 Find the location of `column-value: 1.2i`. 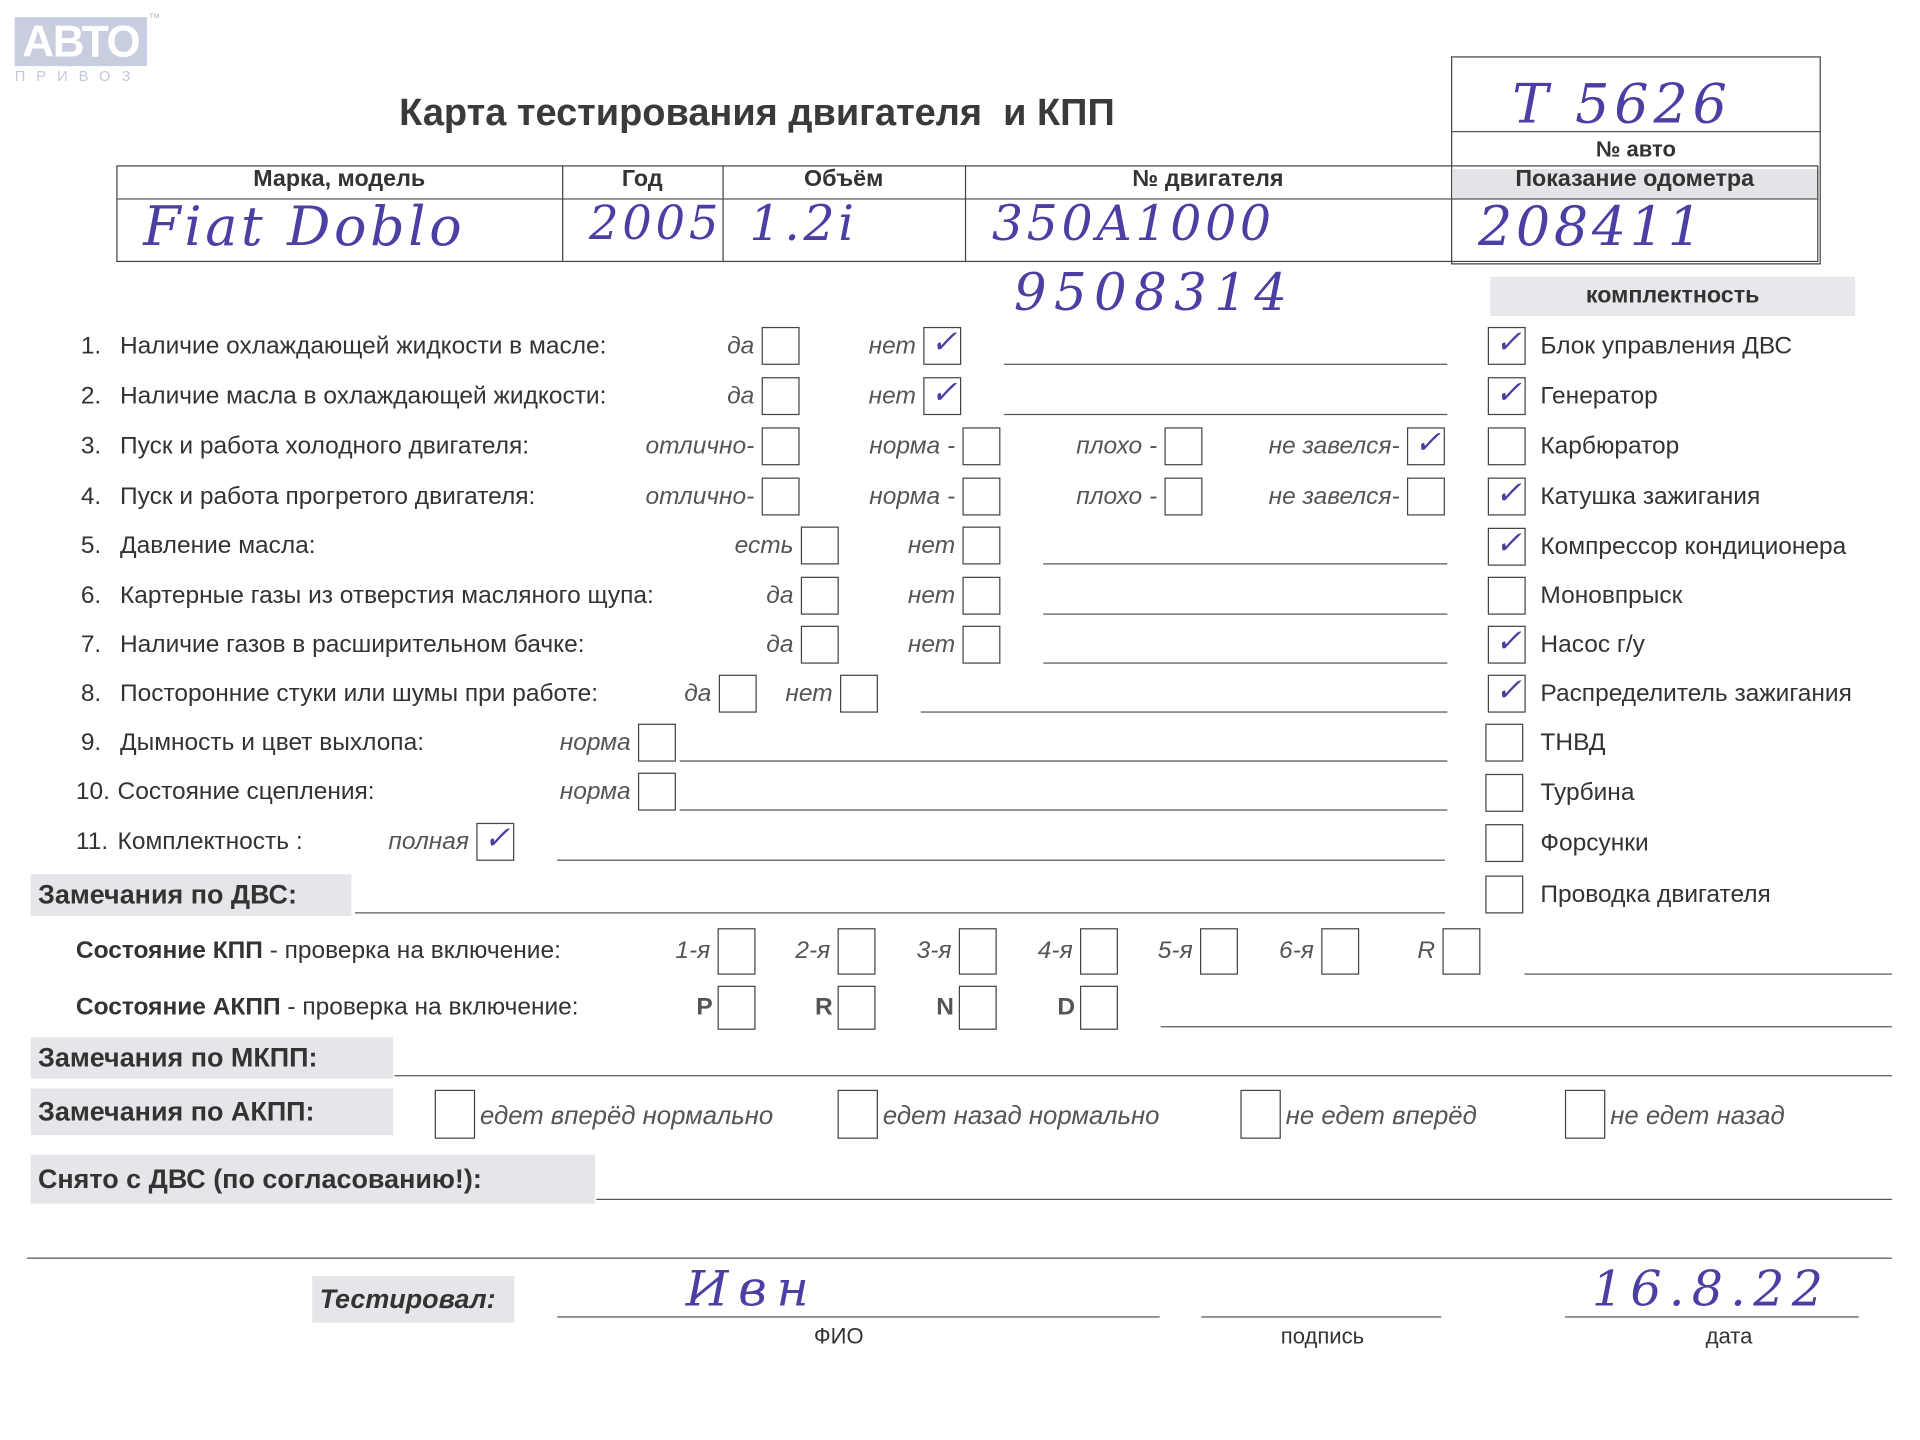

column-value: 1.2i is located at coordinates (803, 224).